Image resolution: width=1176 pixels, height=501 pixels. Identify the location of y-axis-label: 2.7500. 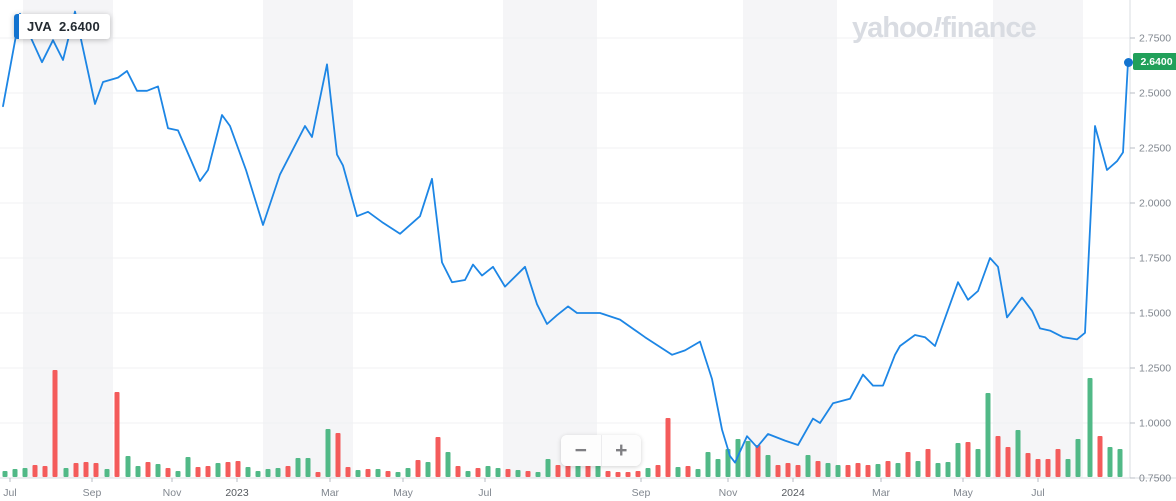
(1155, 39).